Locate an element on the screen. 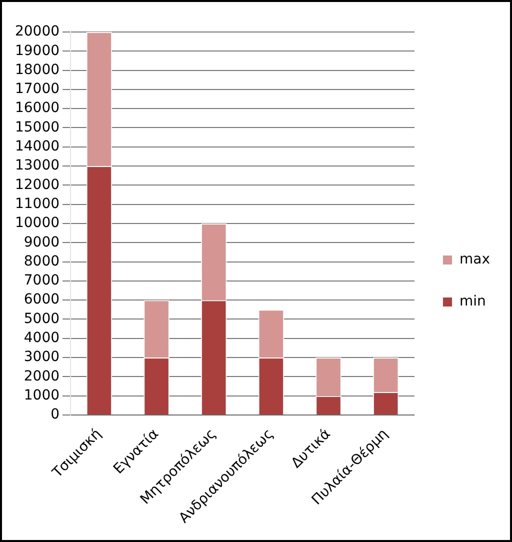  legend-label: max is located at coordinates (475, 260).